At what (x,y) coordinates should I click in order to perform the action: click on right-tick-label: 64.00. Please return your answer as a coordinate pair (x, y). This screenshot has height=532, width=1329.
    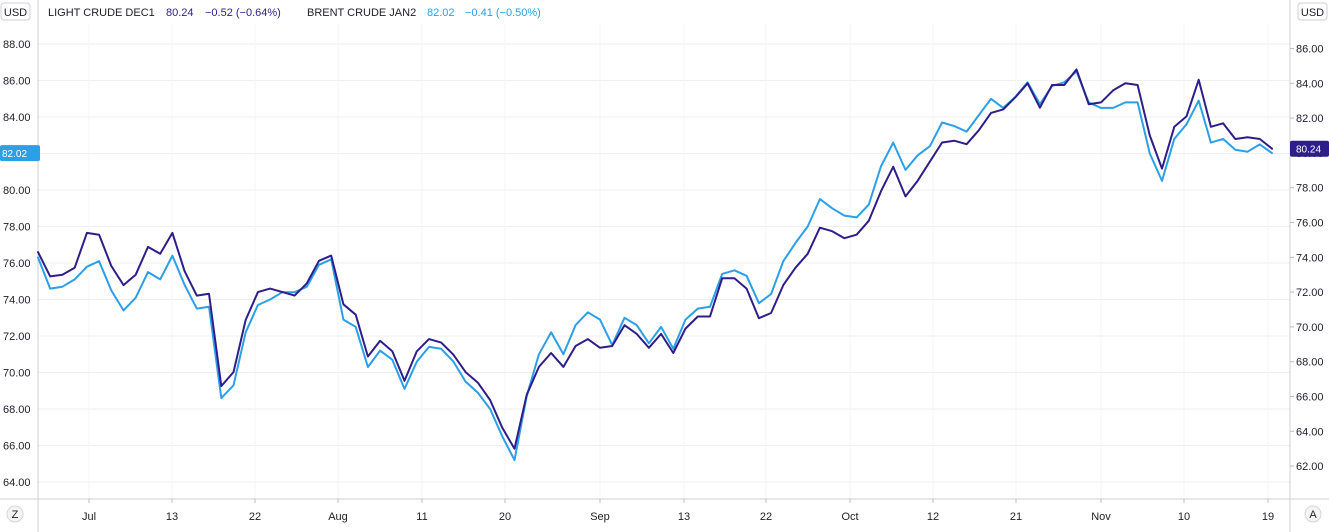
    Looking at the image, I should click on (1310, 432).